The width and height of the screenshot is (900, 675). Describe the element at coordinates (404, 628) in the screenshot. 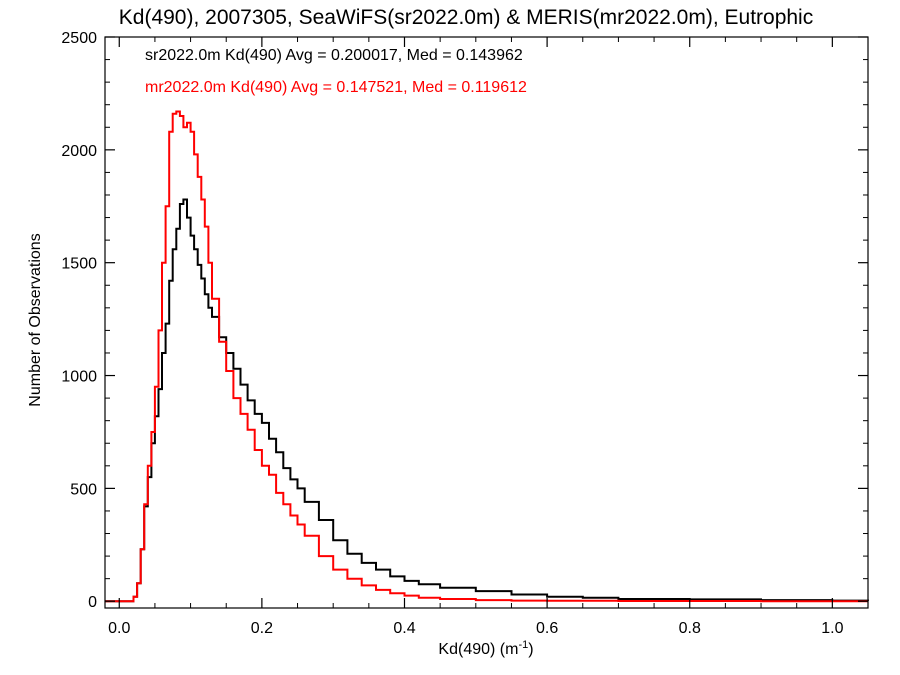

I see `x-tick-label: 0.4` at that location.